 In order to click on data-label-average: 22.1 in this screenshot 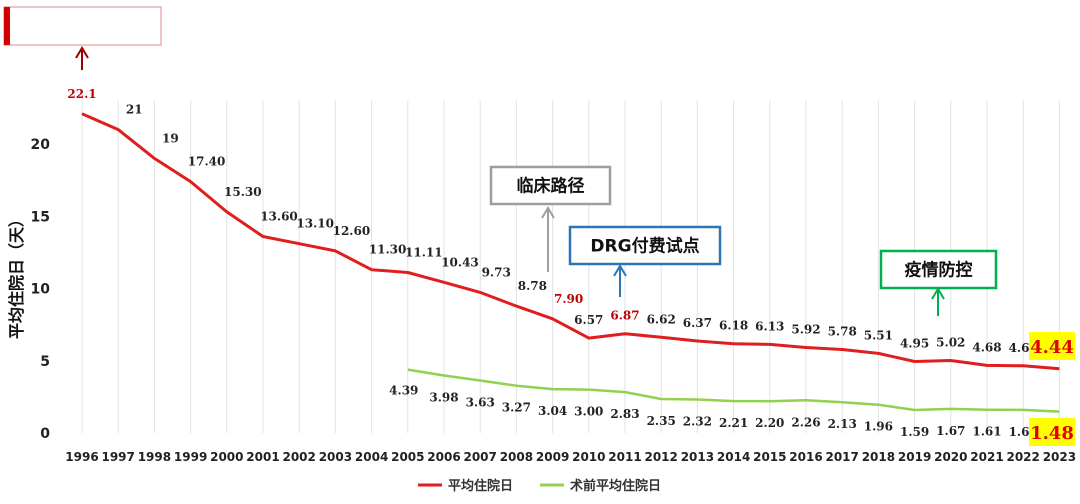, I will do `click(81, 94)`.